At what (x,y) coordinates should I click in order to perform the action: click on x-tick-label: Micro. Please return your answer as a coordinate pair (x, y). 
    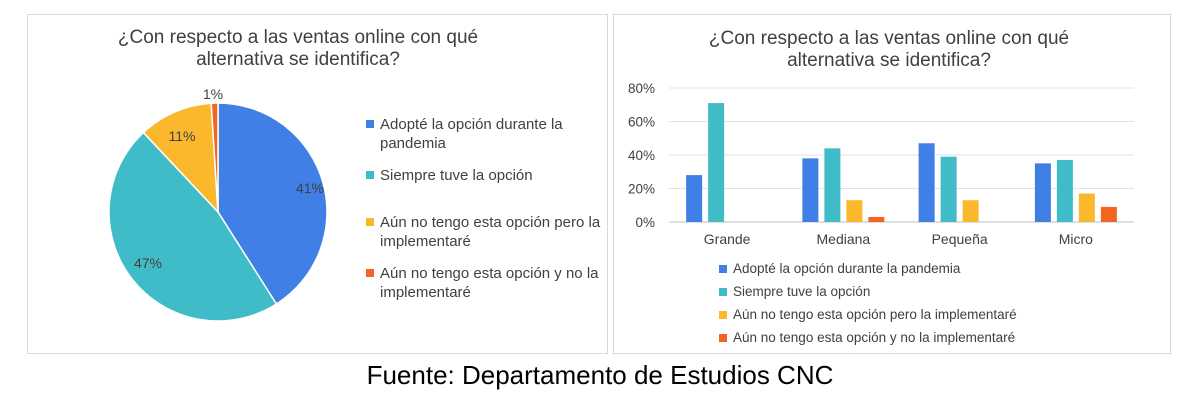
    Looking at the image, I should click on (1076, 239).